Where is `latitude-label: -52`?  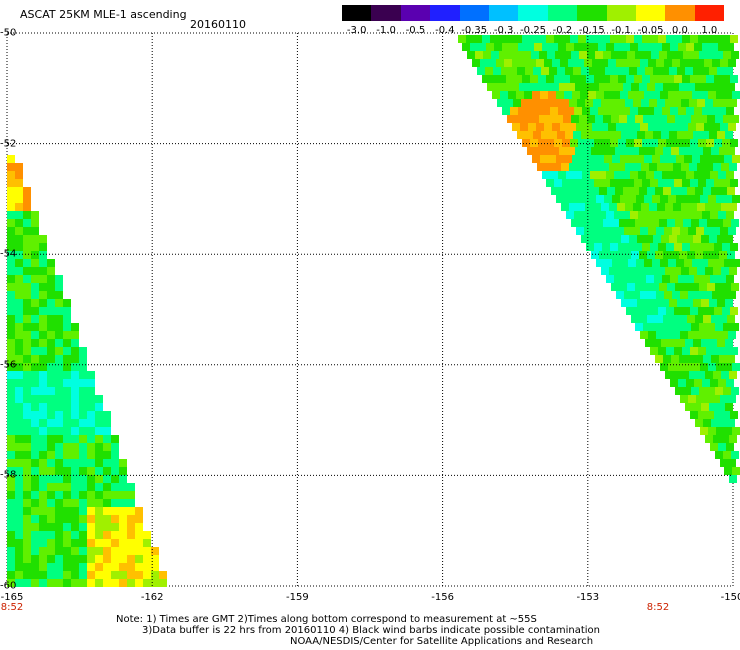
latitude-label: -52 is located at coordinates (8, 144).